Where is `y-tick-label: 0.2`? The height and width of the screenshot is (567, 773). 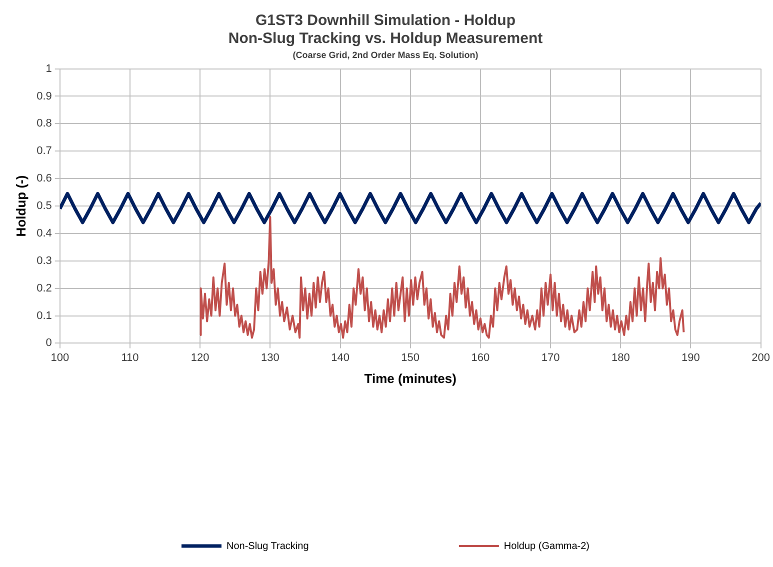 y-tick-label: 0.2 is located at coordinates (44, 288).